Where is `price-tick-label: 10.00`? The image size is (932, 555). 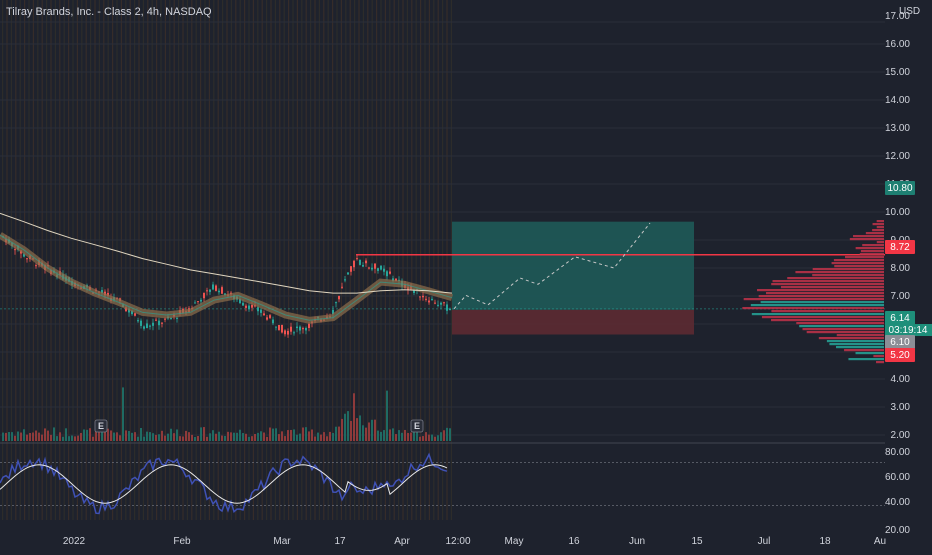 price-tick-label: 10.00 is located at coordinates (897, 212).